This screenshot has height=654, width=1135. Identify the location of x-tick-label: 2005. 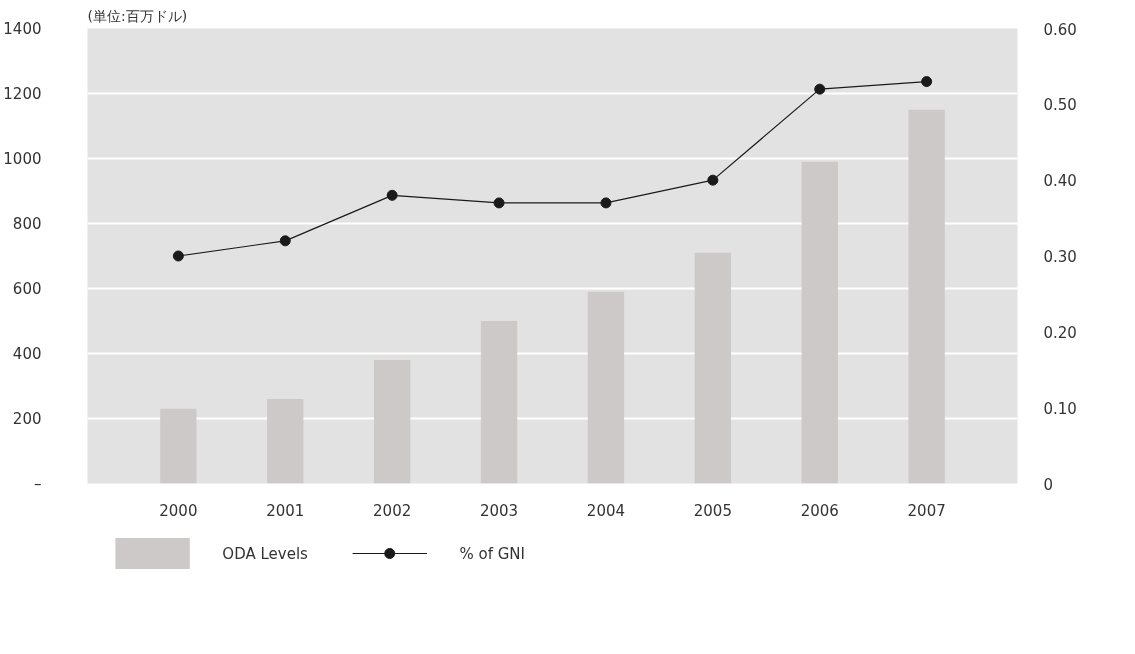
(712, 510).